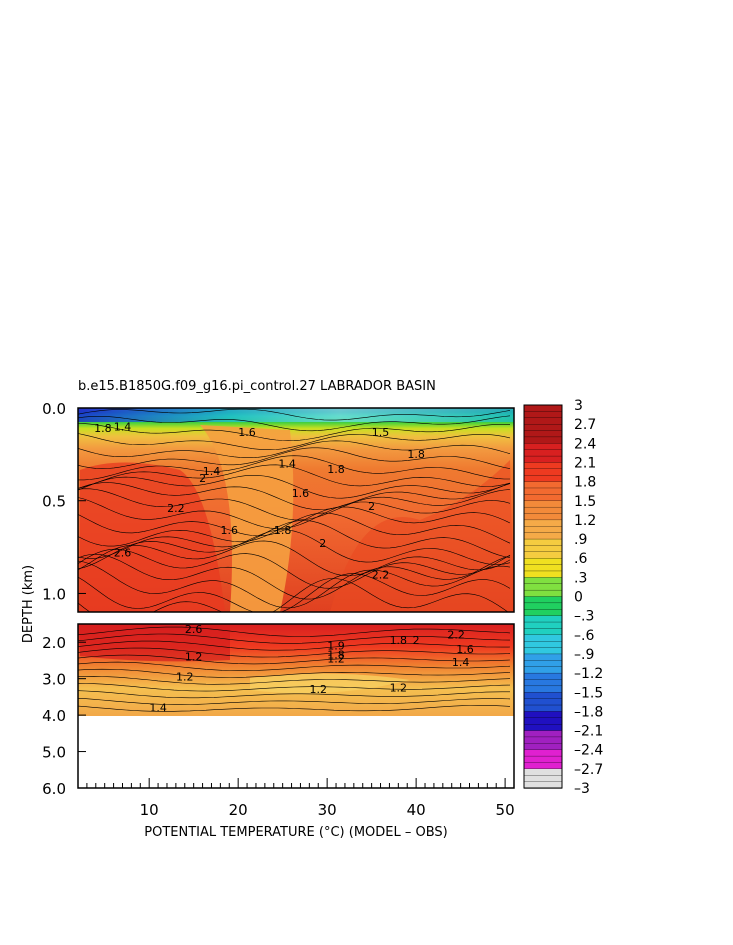 This screenshot has height=945, width=733. What do you see at coordinates (54, 716) in the screenshot?
I see `y-tick-label: 4.0` at bounding box center [54, 716].